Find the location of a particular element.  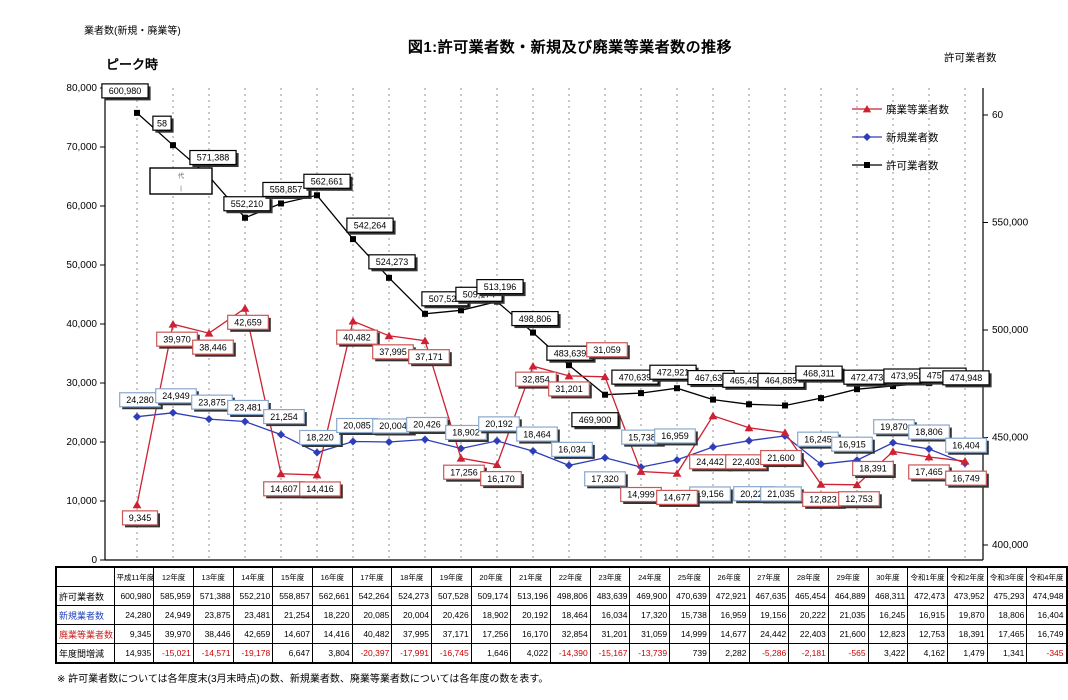

table-year-header: 令和4年度 is located at coordinates (1046, 576).